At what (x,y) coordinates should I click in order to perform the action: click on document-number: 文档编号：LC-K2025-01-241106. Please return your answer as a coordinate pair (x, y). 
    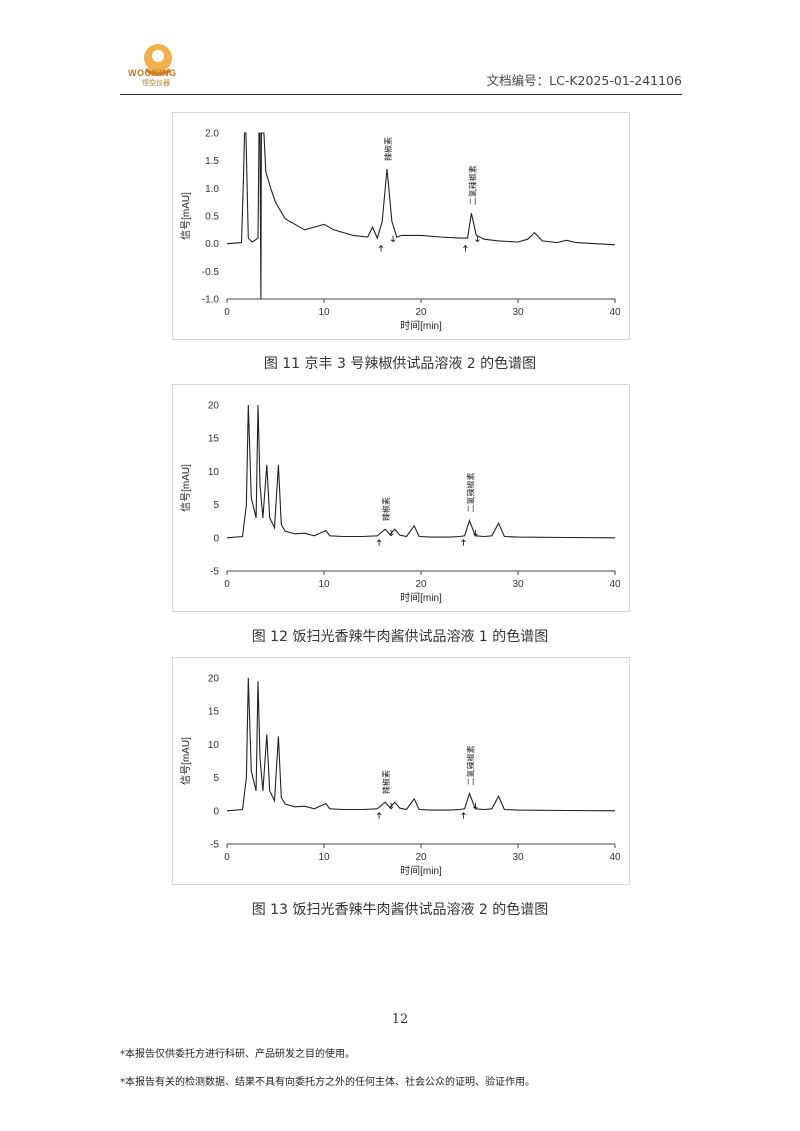
    Looking at the image, I should click on (584, 80).